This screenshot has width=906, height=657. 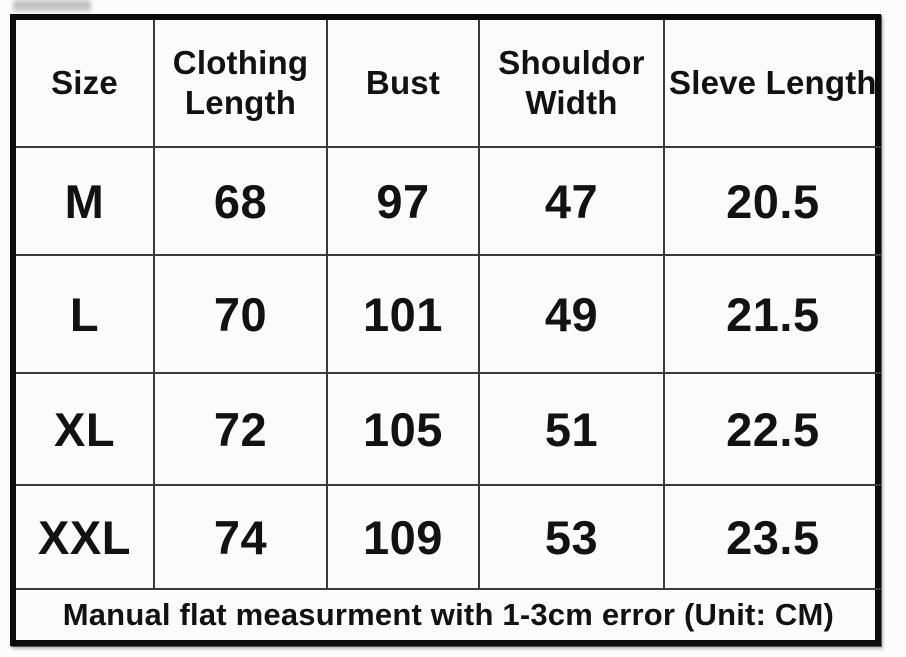 I want to click on value-cell-m-shoulder-width: 47, so click(x=572, y=202).